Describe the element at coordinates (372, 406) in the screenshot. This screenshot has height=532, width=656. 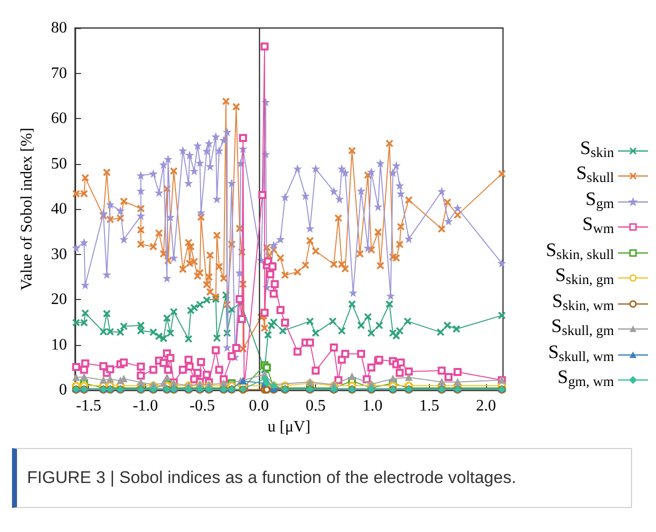
I see `x-tick-label: 1.0` at that location.